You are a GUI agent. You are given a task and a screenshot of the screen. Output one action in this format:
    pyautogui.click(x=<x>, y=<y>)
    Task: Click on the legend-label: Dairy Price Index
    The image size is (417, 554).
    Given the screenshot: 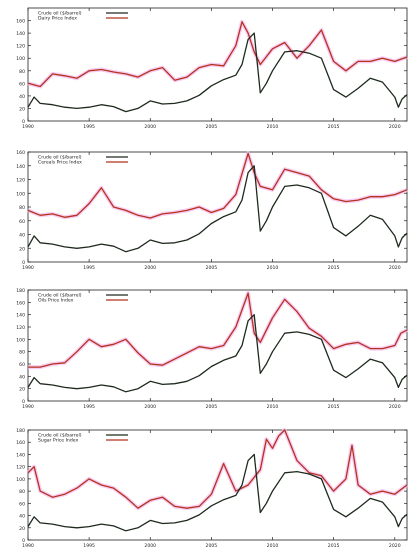 What is the action you would take?
    pyautogui.click(x=57, y=19)
    